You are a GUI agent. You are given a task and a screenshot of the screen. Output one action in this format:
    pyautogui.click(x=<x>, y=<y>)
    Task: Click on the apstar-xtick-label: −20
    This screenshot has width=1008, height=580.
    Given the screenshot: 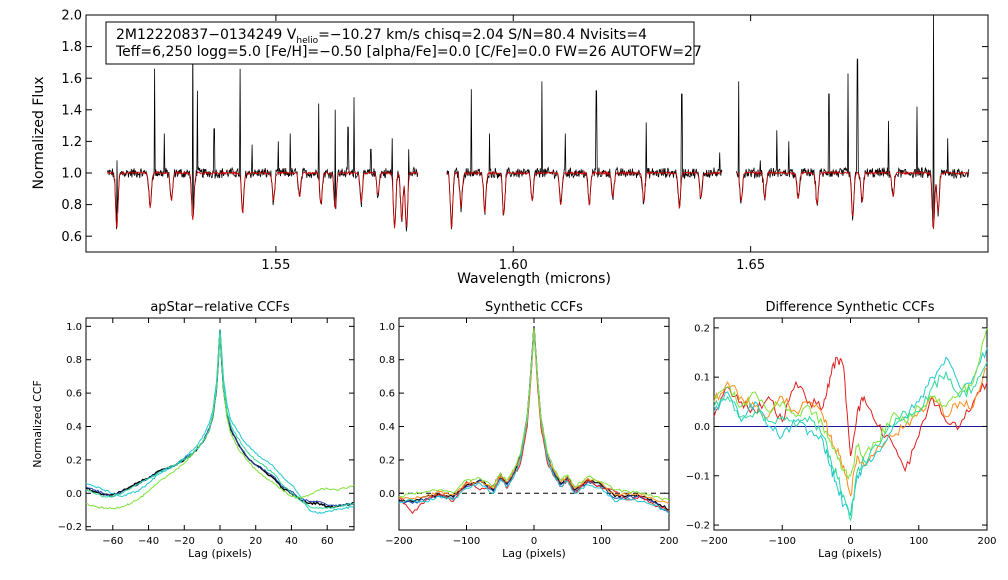 What is the action you would take?
    pyautogui.click(x=184, y=541)
    